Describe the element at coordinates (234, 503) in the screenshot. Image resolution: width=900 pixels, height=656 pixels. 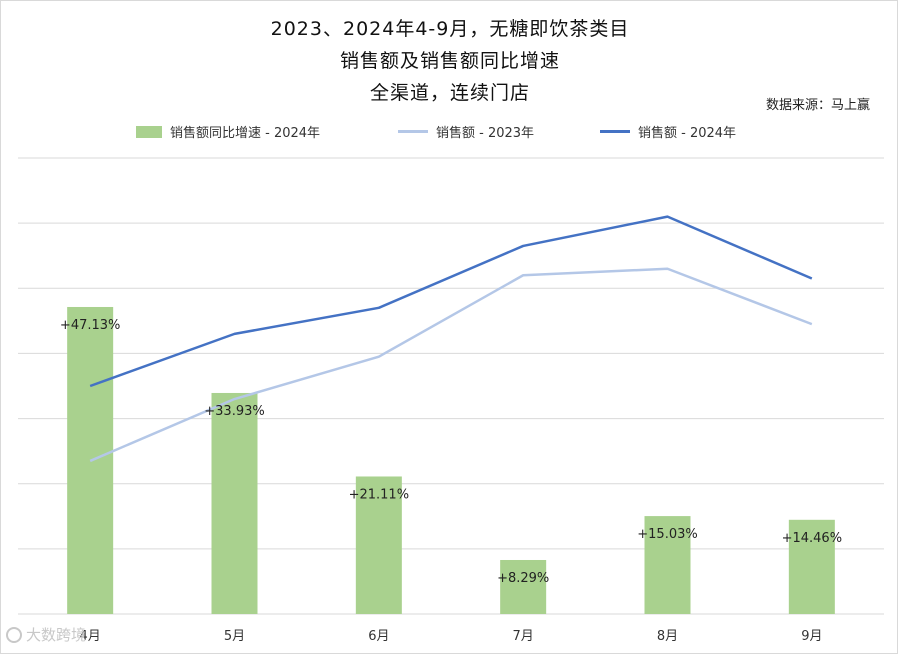
I see `bar-5月` at that location.